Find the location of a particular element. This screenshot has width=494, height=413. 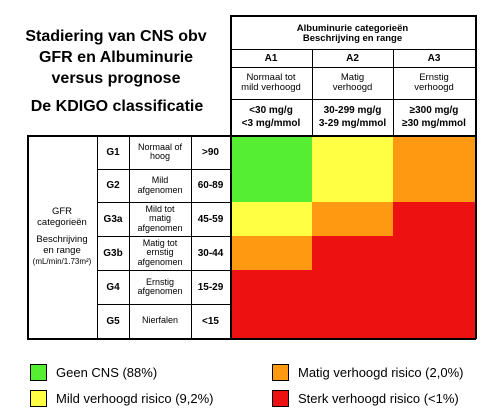

column-range-a2: 30-299 mg/g 3-29 mg/mmol is located at coordinates (352, 117).